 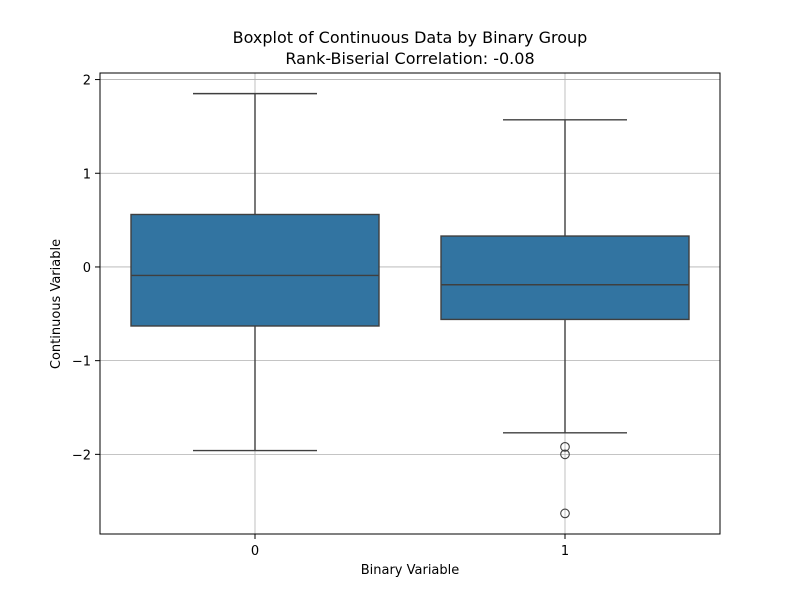 I want to click on x-tick-label: 0, so click(x=255, y=551).